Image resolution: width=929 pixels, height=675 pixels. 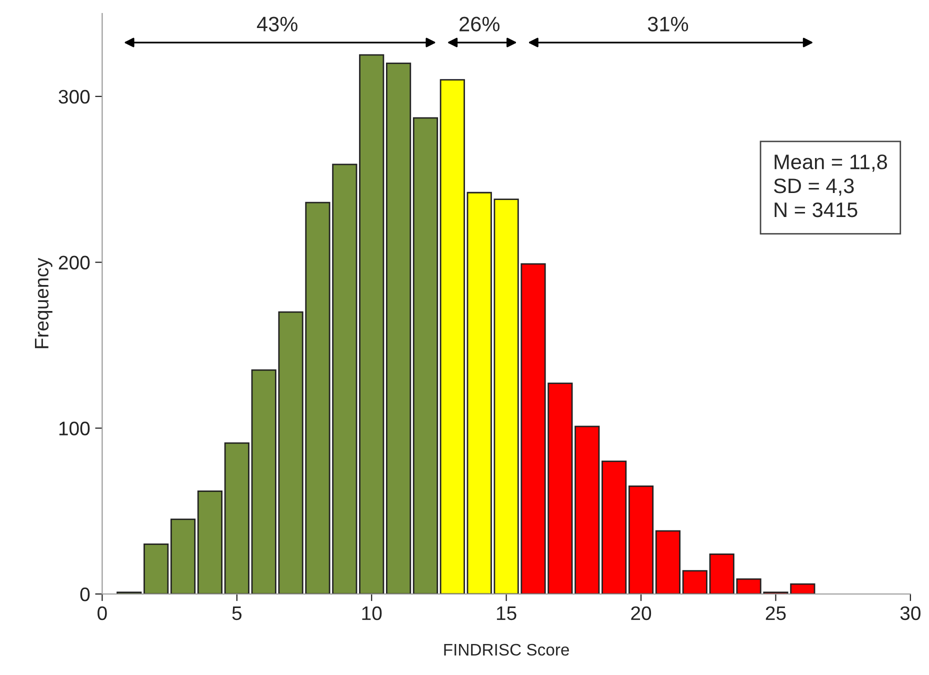 What do you see at coordinates (506, 650) in the screenshot?
I see `x-axis-title: FINDRISC Score` at bounding box center [506, 650].